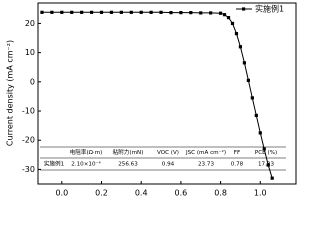 The height and width of the screenshot is (240, 320). I want to click on x-tick-label: 0.2, so click(101, 193).